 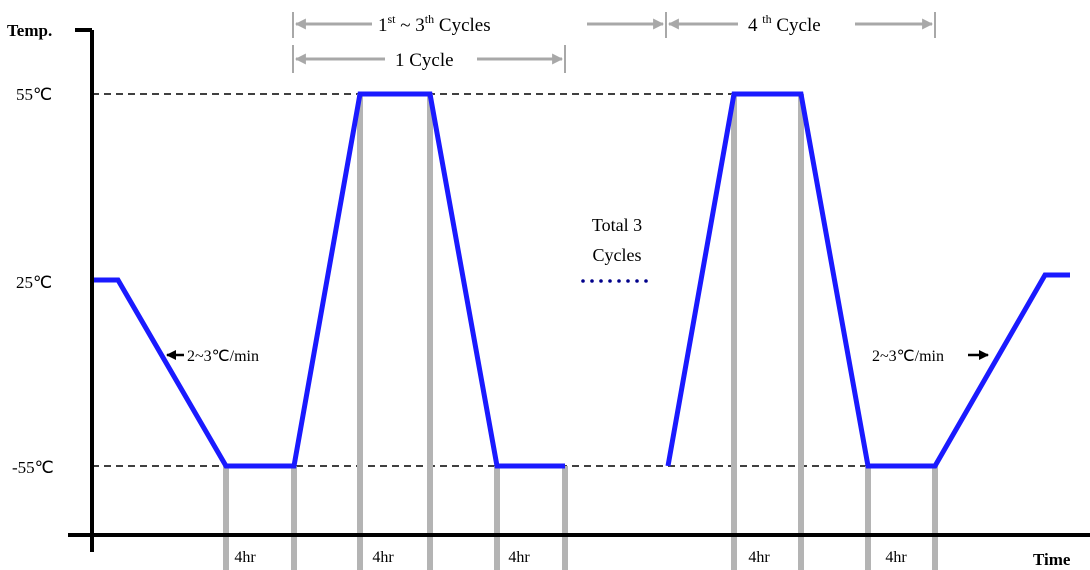 I want to click on x-axis-label: Time, so click(x=1052, y=559).